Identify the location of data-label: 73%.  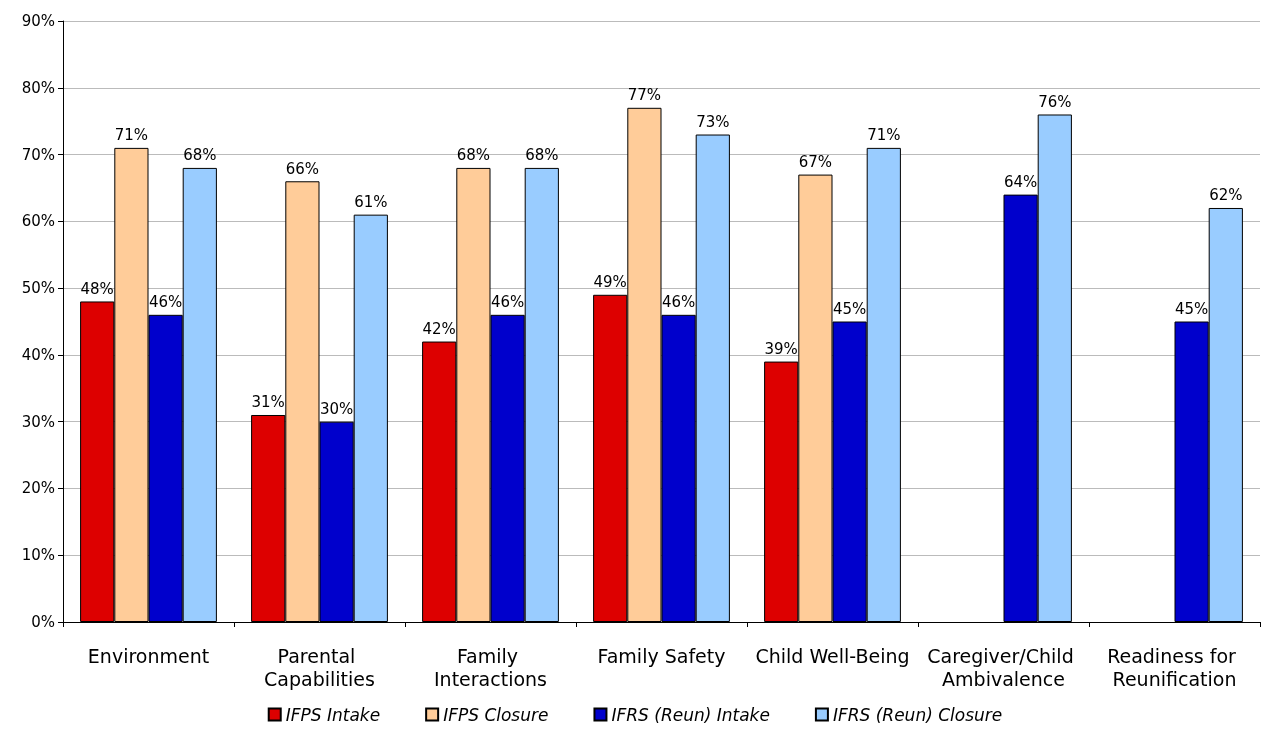
(713, 122).